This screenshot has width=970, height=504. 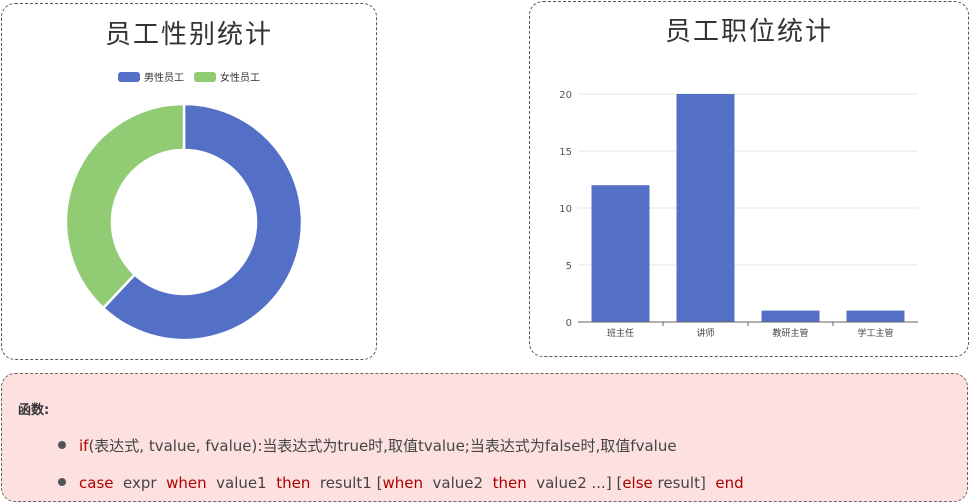 What do you see at coordinates (569, 323) in the screenshot?
I see `y-tick-label: 0` at bounding box center [569, 323].